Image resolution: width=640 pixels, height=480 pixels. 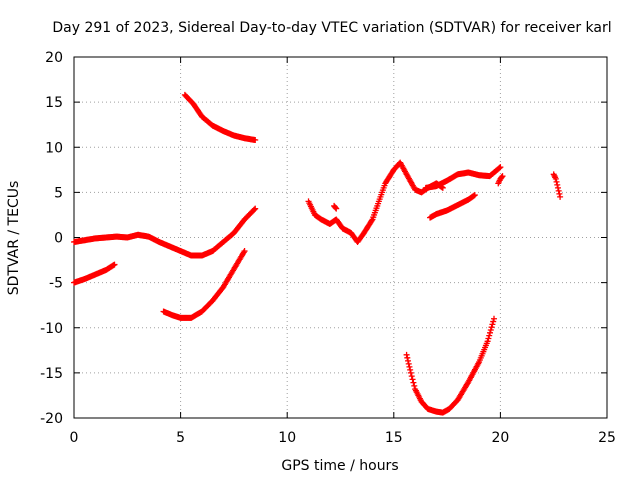 What do you see at coordinates (180, 438) in the screenshot?
I see `x-tick-label: 5` at bounding box center [180, 438].